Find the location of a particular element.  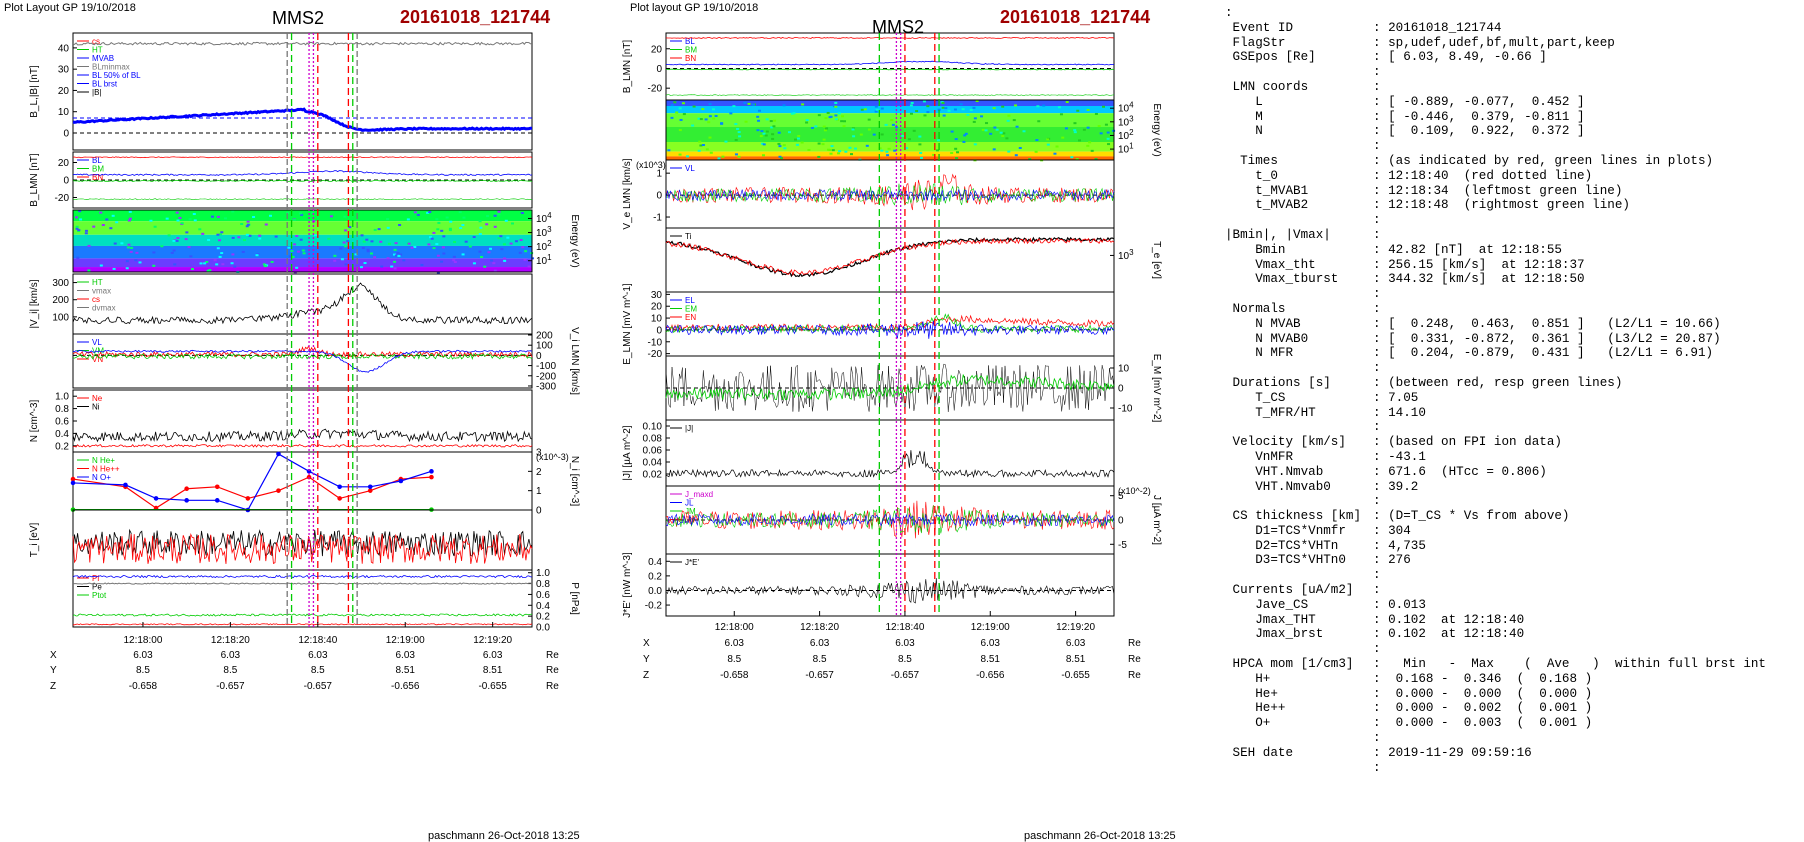

y-tick-label: 3 is located at coordinates (539, 453).